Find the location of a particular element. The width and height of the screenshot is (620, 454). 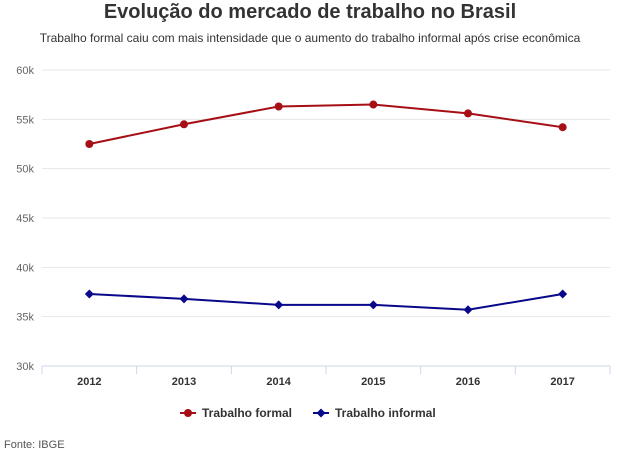

source-note: Fonte: IBGE is located at coordinates (34, 445).